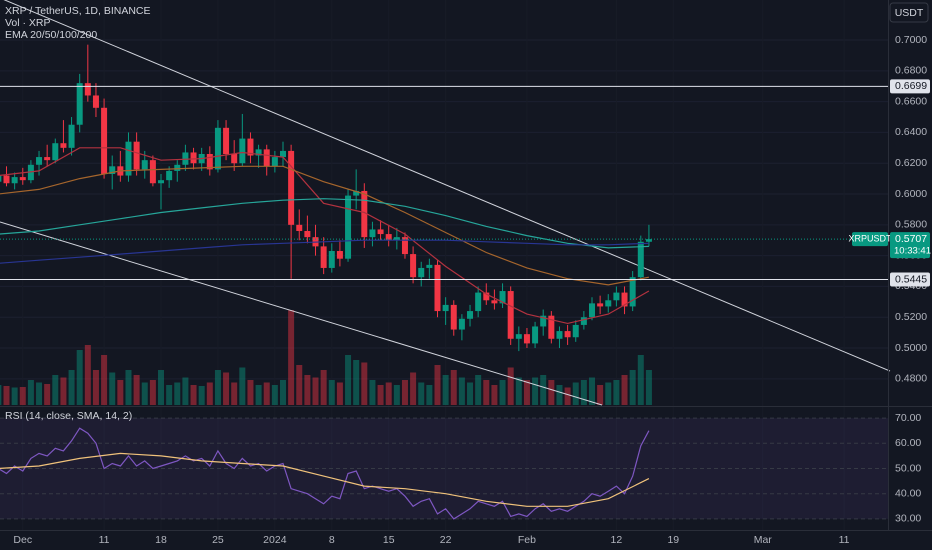 Image resolution: width=932 pixels, height=550 pixels. I want to click on price-label: 0.5445, so click(911, 279).